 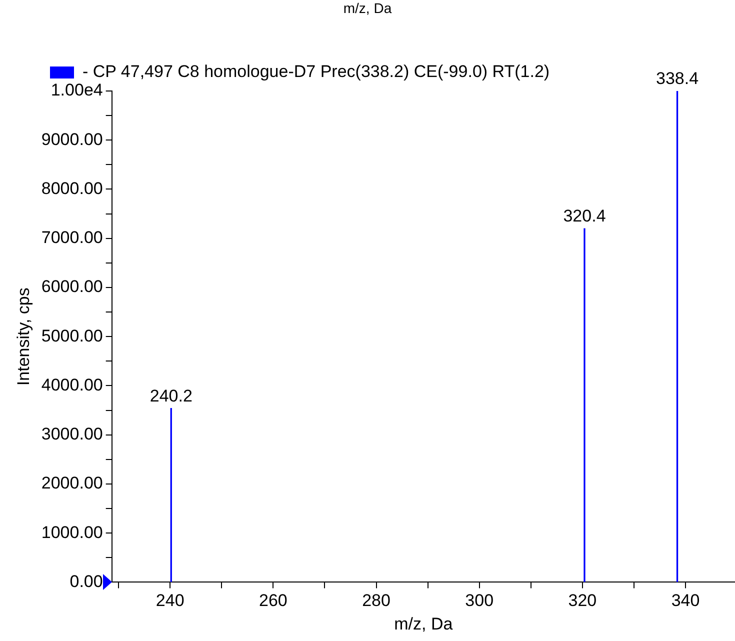 I want to click on y-axis-title: Intensity, cps, so click(x=23, y=337).